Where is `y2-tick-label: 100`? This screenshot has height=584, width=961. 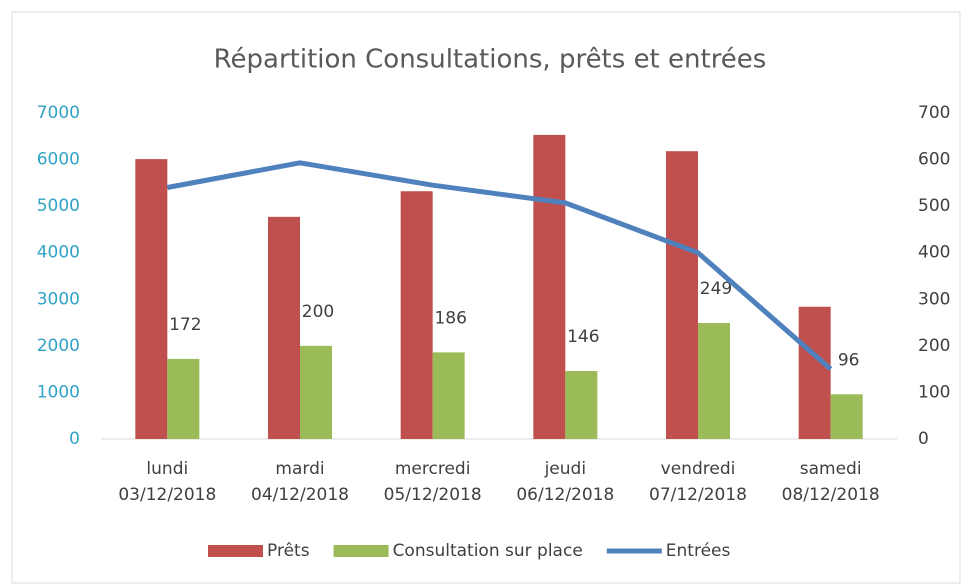
y2-tick-label: 100 is located at coordinates (934, 392).